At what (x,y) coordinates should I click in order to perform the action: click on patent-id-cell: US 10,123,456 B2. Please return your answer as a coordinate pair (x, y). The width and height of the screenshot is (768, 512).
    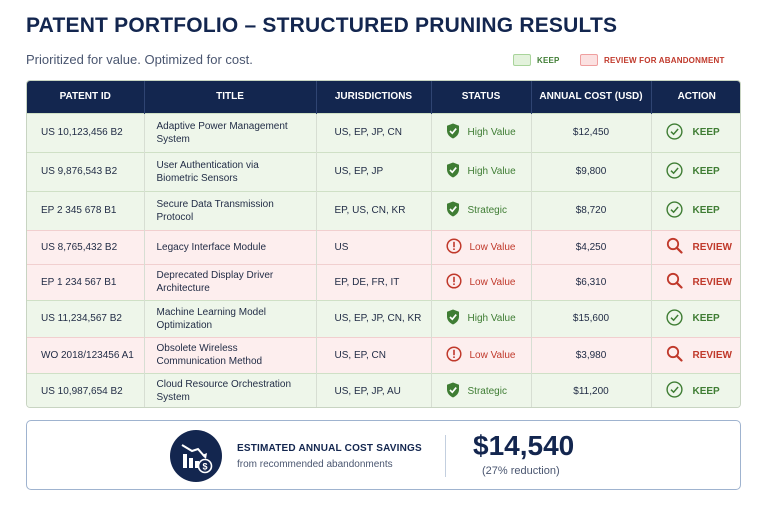
    Looking at the image, I should click on (86, 132).